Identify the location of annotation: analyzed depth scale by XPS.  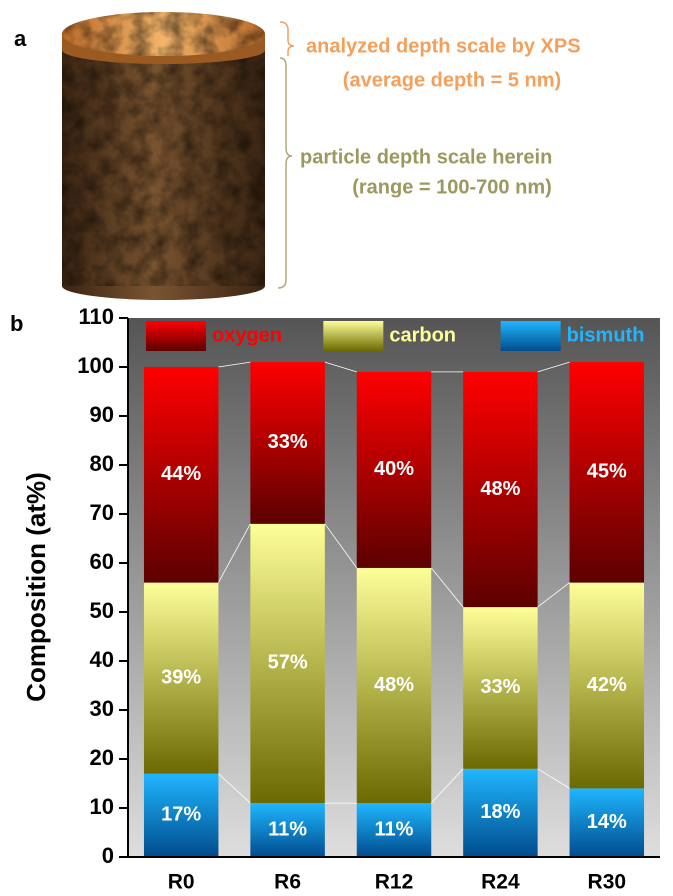
(443, 46).